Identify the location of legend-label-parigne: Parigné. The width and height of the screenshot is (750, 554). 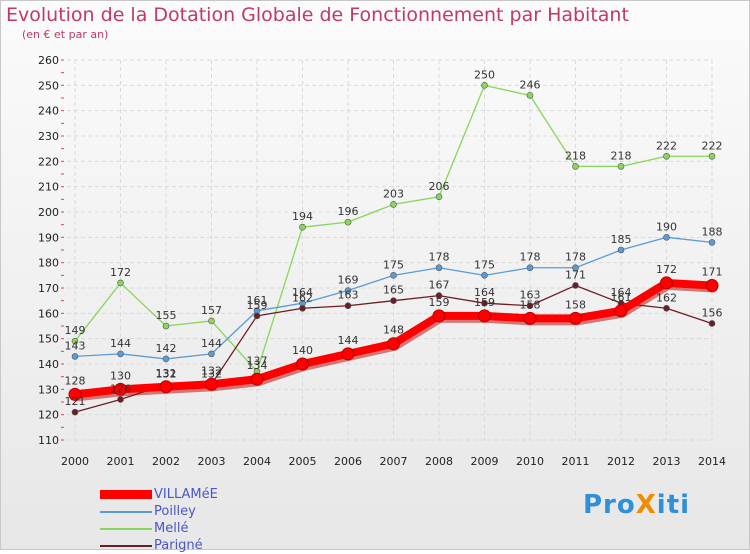
(178, 545).